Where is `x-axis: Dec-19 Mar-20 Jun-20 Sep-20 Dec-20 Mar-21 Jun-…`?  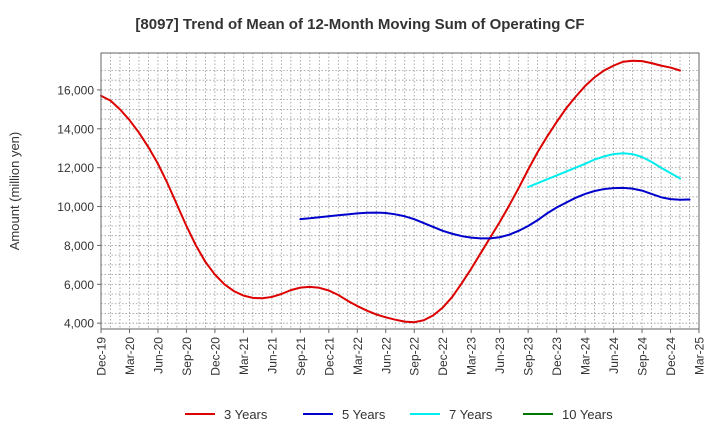 x-axis: Dec-19 Mar-20 Jun-20 Sep-20 Dec-20 Mar-21 Jun-… is located at coordinates (401, 352).